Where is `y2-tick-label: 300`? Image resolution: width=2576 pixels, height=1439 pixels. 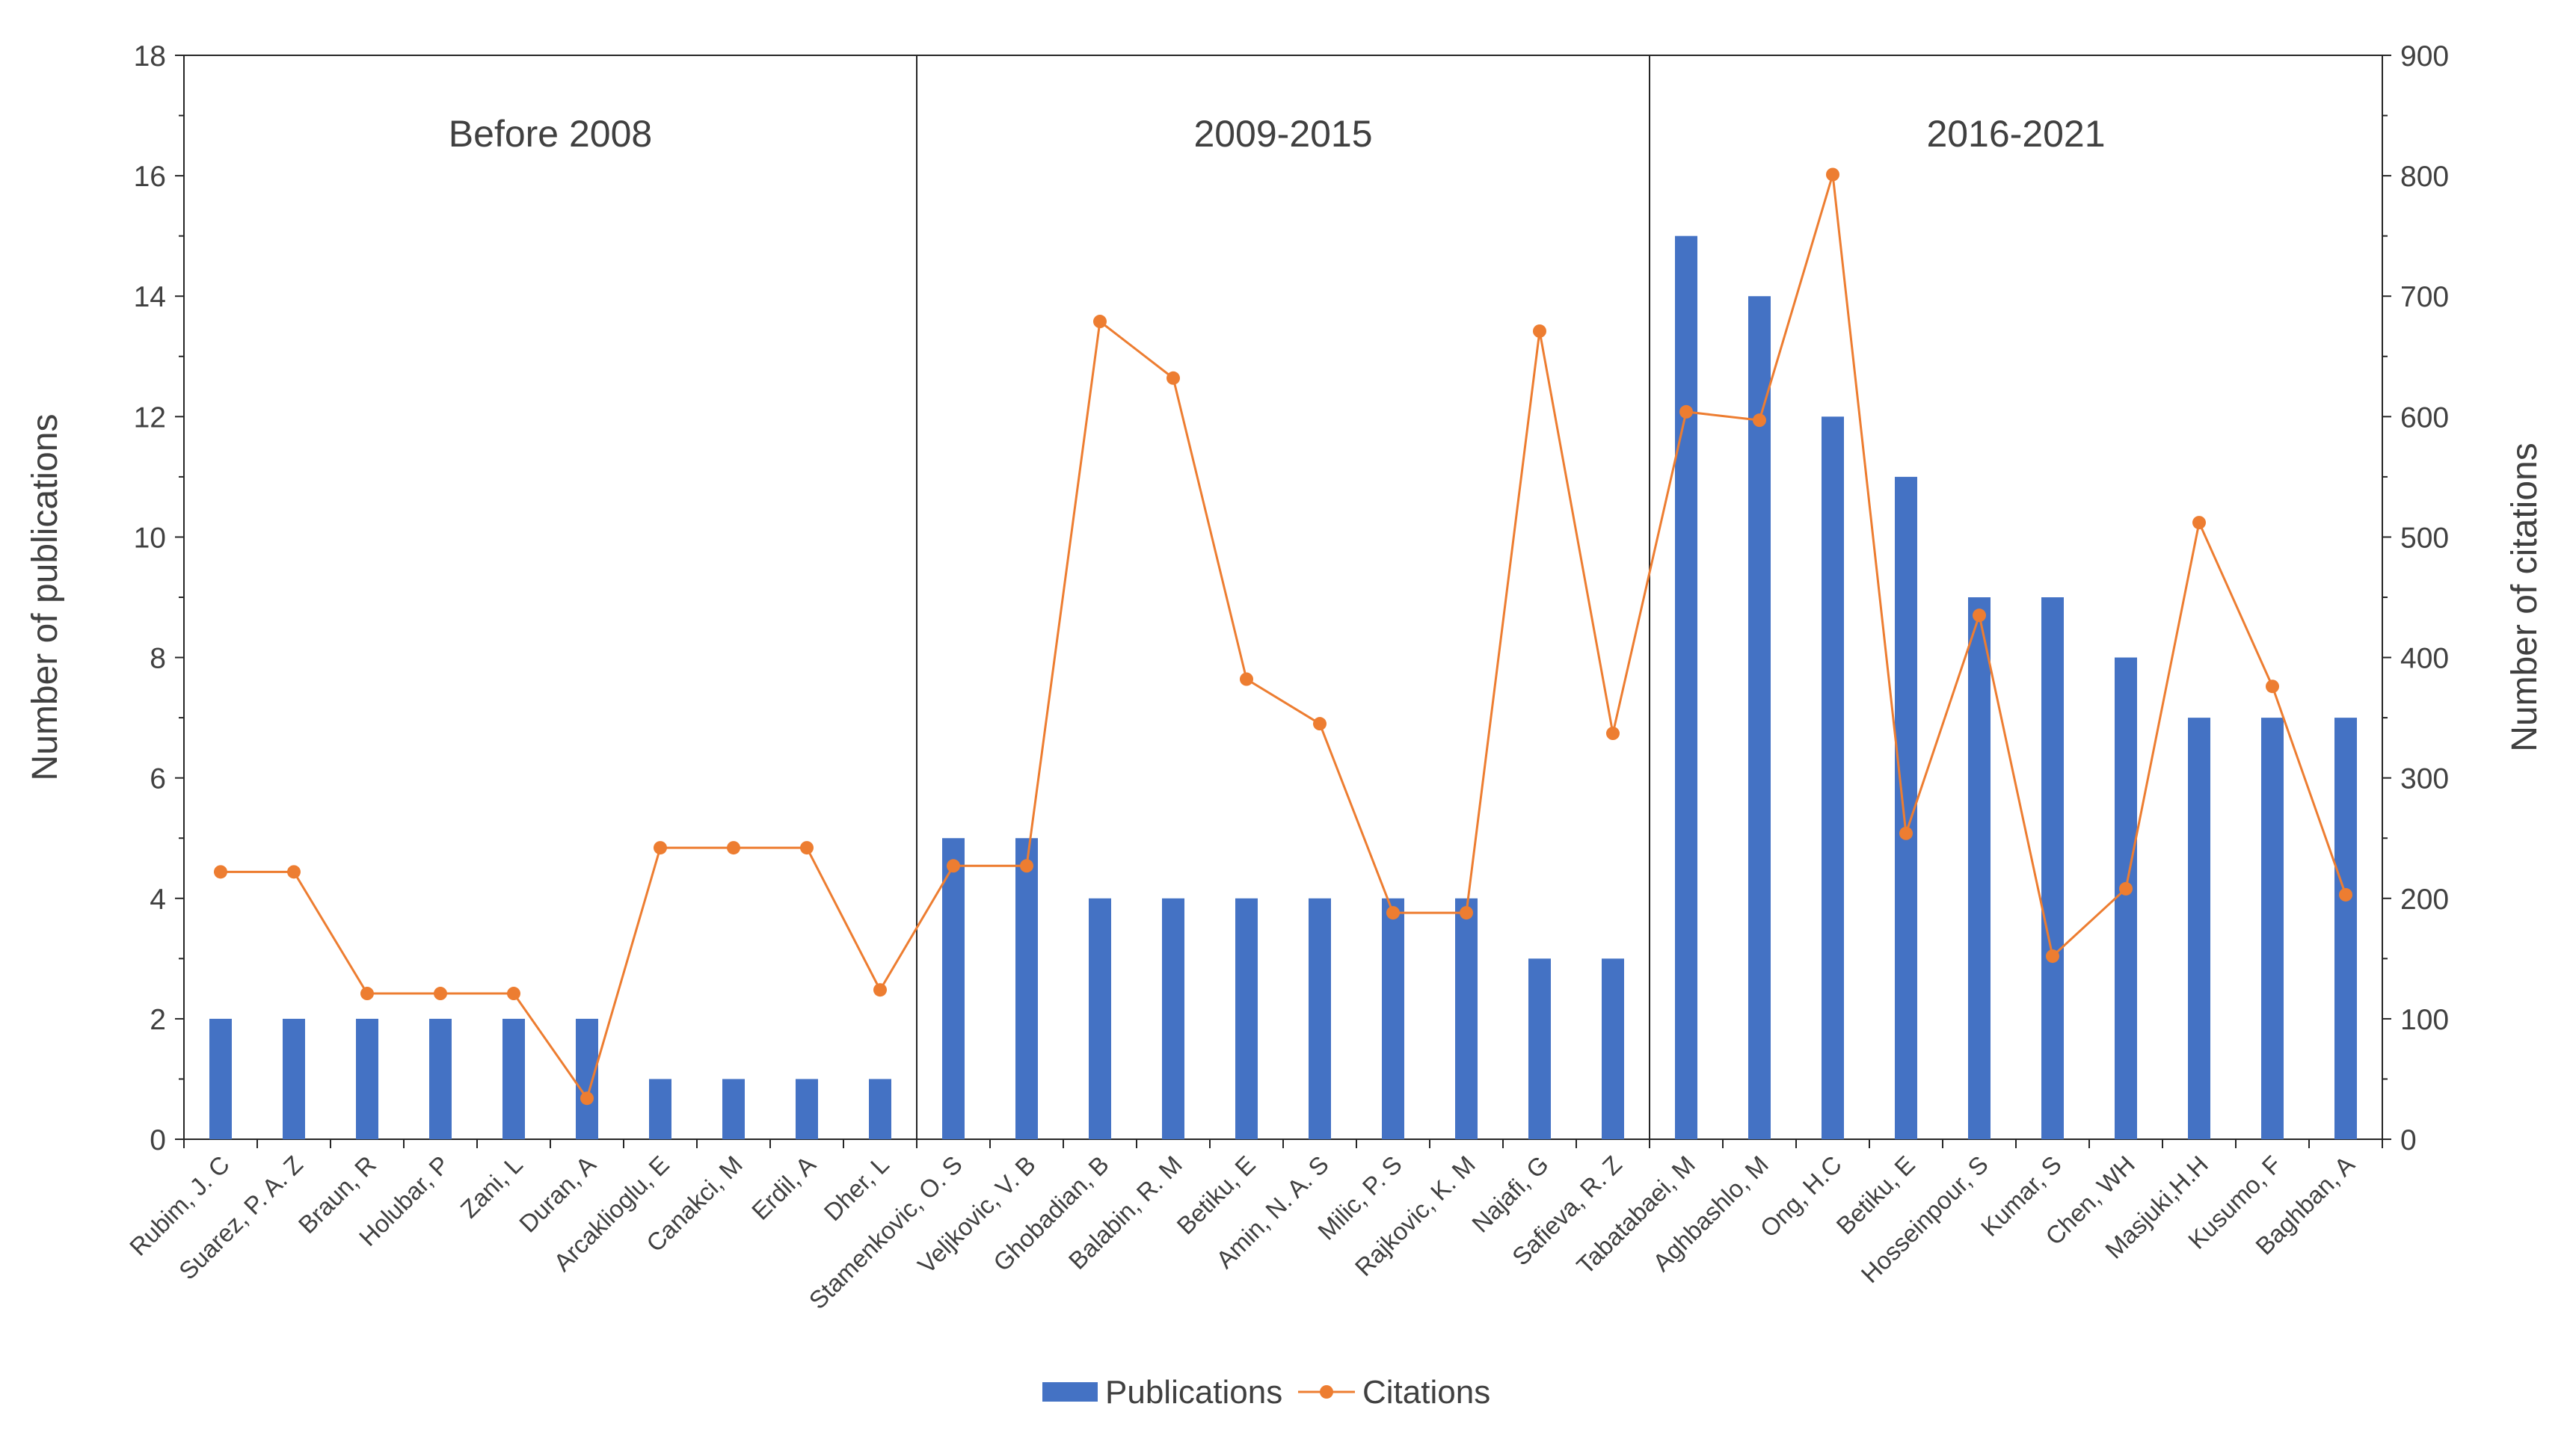 y2-tick-label: 300 is located at coordinates (2424, 779).